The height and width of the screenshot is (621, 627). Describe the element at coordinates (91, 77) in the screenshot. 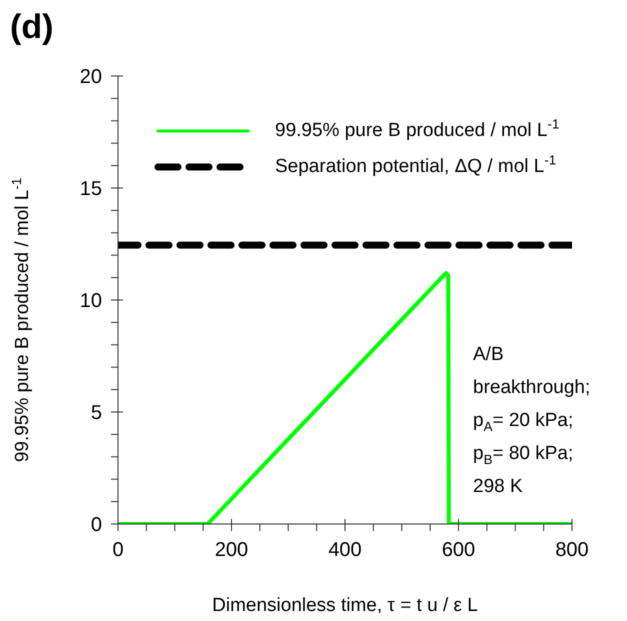

I see `y-tick-label: 20` at that location.